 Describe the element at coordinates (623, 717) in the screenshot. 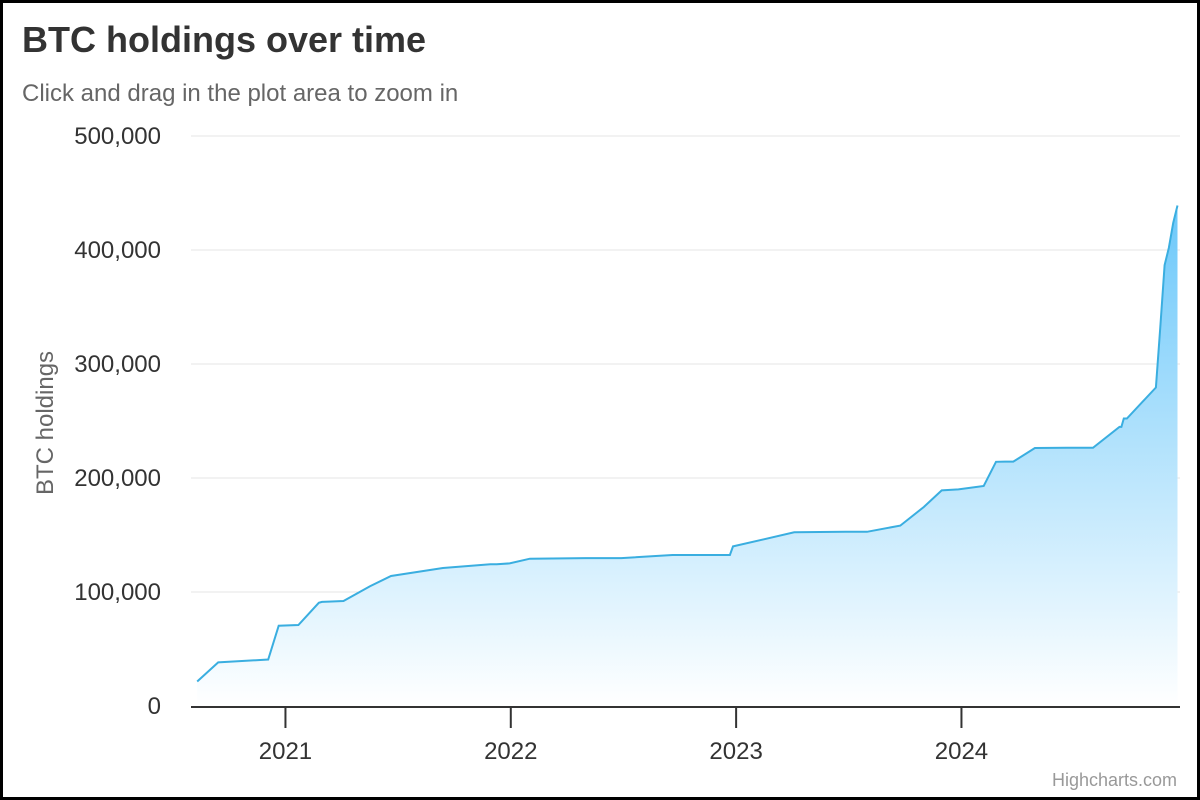

I see `x-axis-ticks` at that location.